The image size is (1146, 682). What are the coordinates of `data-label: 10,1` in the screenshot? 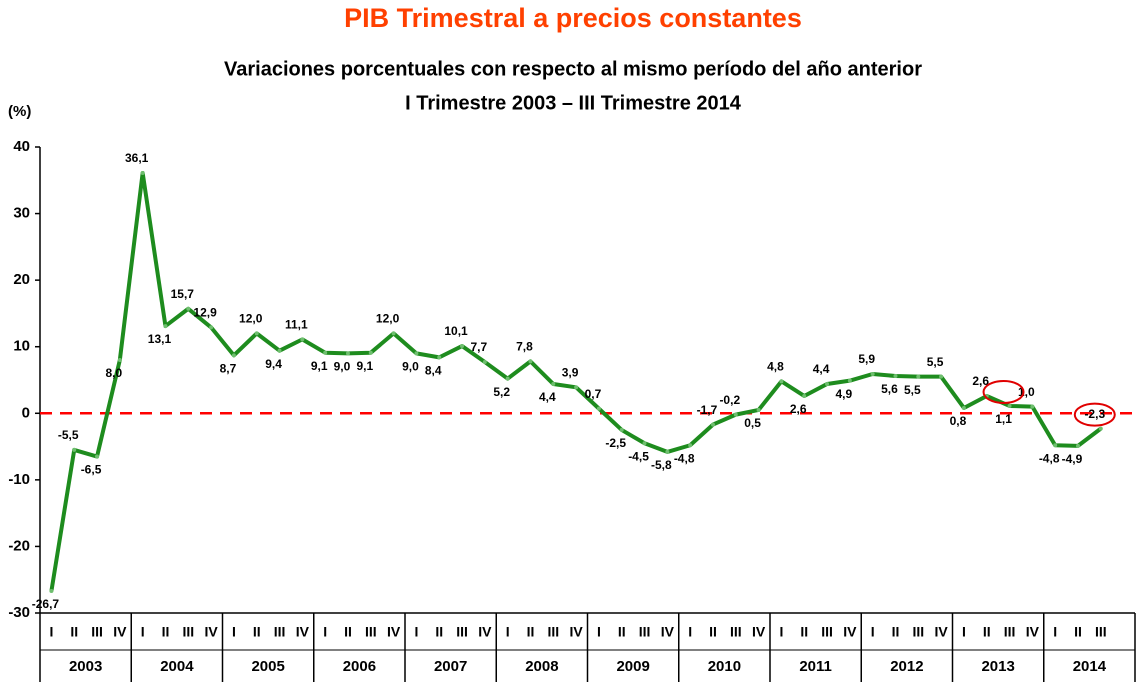 It's located at (456, 331).